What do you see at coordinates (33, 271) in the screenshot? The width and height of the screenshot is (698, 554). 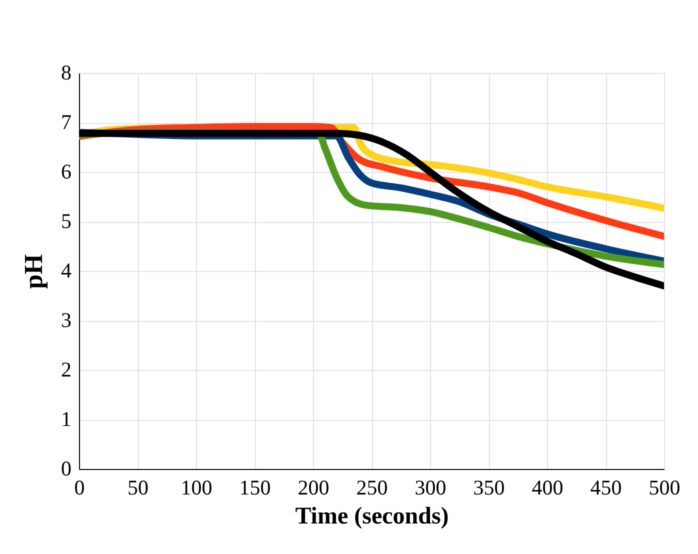 I see `y-axis-title: pH` at bounding box center [33, 271].